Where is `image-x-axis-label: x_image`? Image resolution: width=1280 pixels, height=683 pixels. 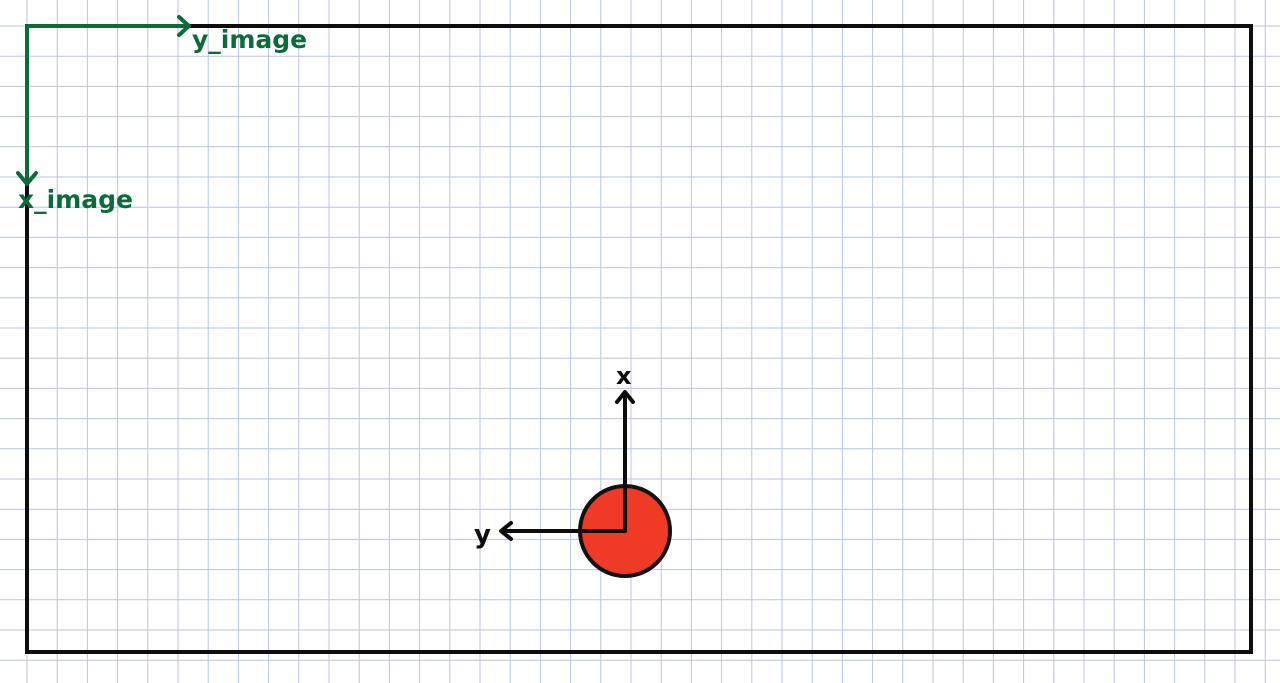
image-x-axis-label: x_image is located at coordinates (75, 199).